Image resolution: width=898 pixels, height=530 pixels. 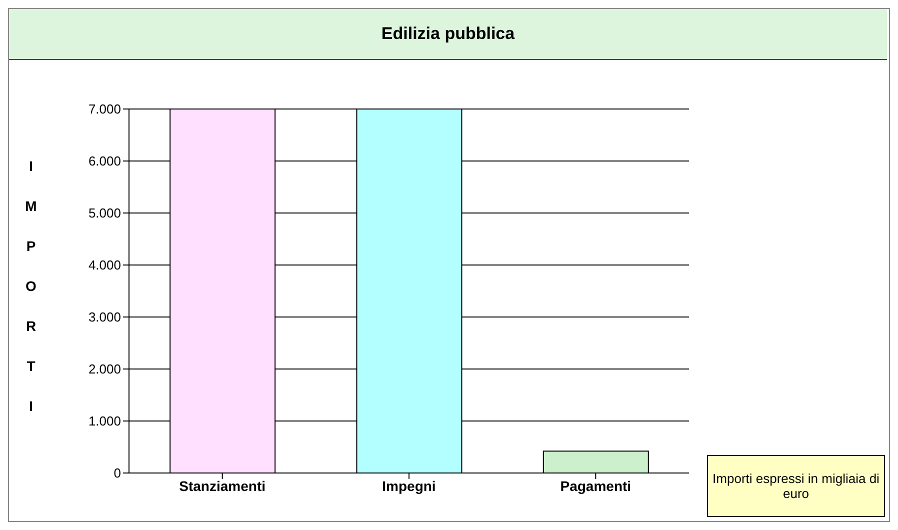 I want to click on y-tick-label: 3.000, so click(x=104, y=317).